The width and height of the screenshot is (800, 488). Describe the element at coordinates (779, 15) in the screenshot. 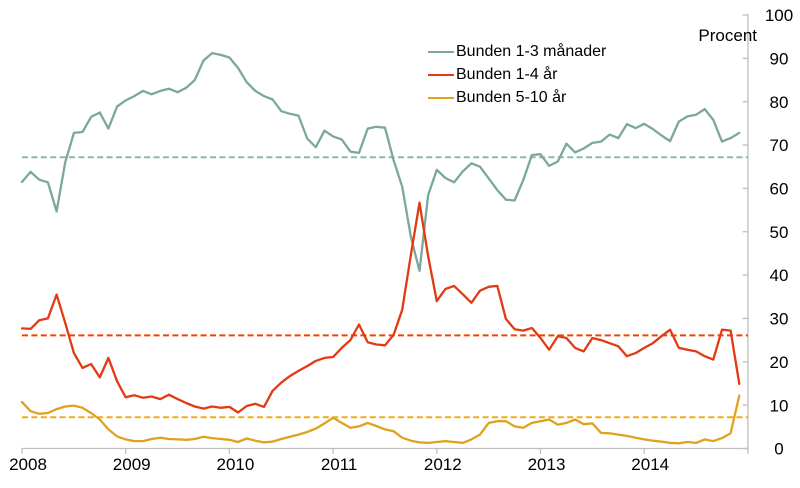

I see `y-tick-label: 100` at that location.